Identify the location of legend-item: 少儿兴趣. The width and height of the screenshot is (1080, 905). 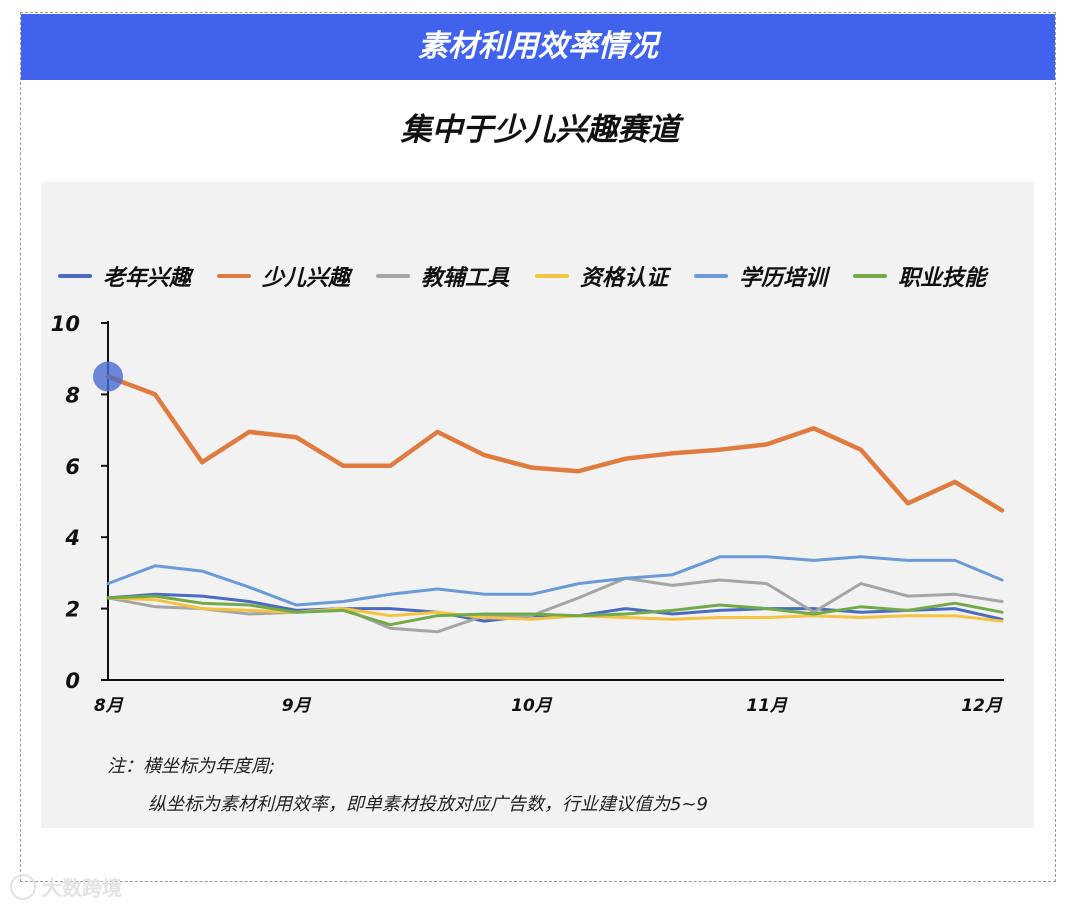
(283, 276).